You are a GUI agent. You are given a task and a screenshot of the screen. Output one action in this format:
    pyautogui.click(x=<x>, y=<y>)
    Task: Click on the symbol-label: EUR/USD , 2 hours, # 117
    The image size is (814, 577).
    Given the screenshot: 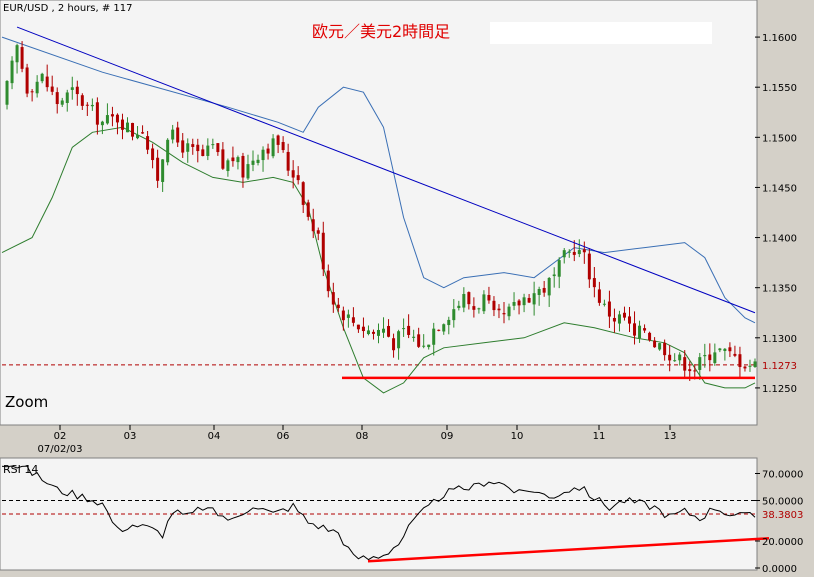 What is the action you would take?
    pyautogui.click(x=68, y=8)
    